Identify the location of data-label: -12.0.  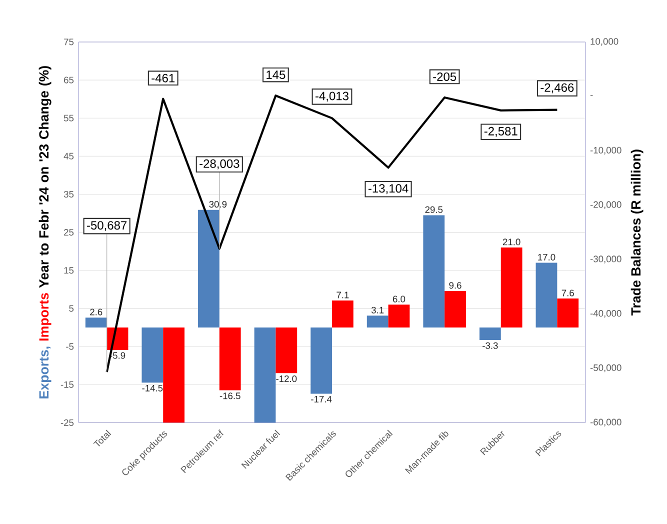
(286, 378).